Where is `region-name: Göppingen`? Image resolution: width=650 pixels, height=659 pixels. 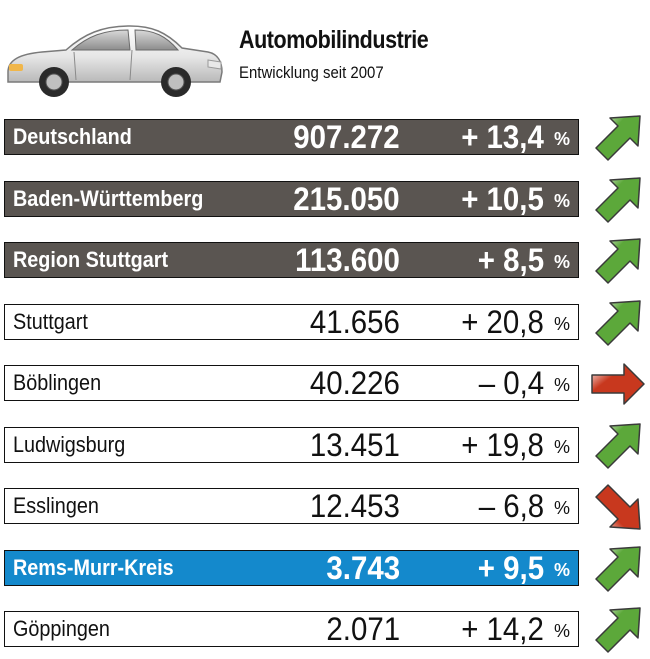 region-name: Göppingen is located at coordinates (61, 628).